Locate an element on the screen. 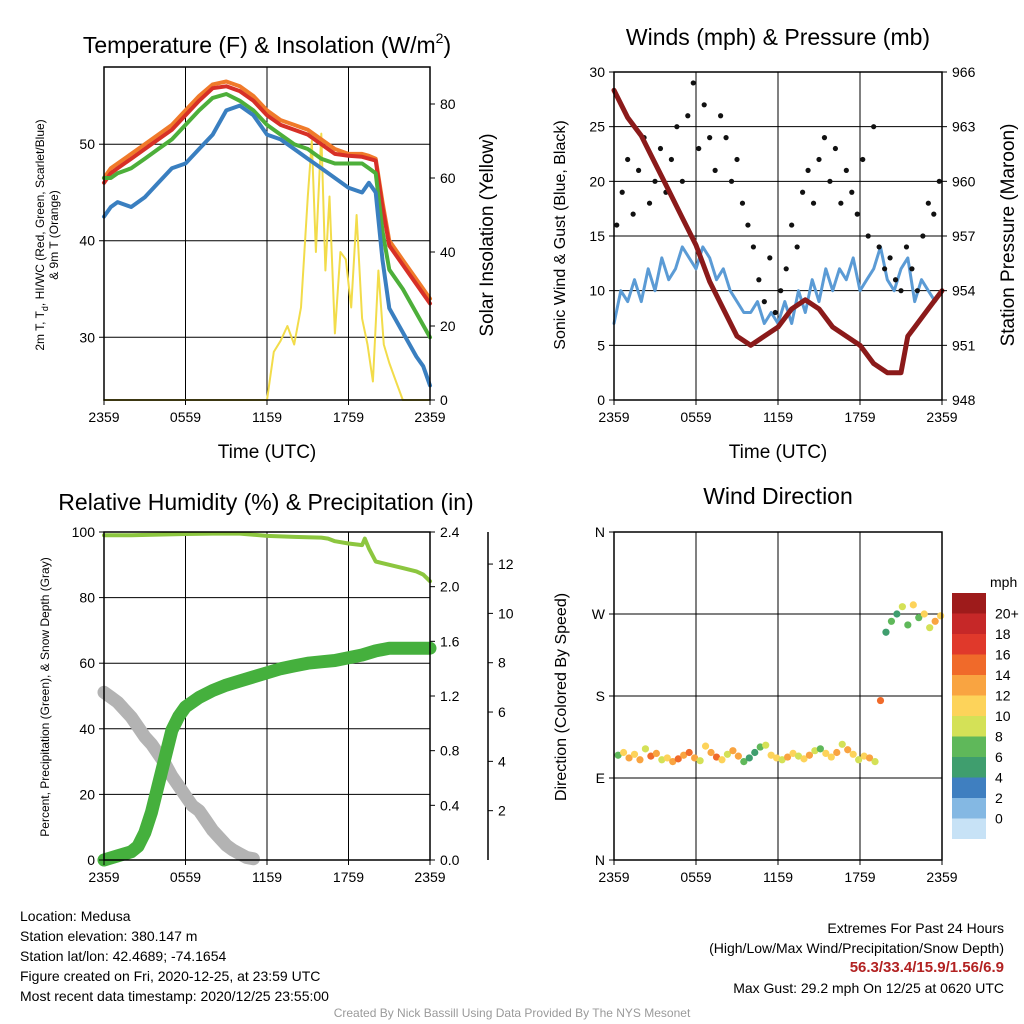 Image resolution: width=1024 pixels, height=1024 pixels. pressure-line is located at coordinates (778, 231).